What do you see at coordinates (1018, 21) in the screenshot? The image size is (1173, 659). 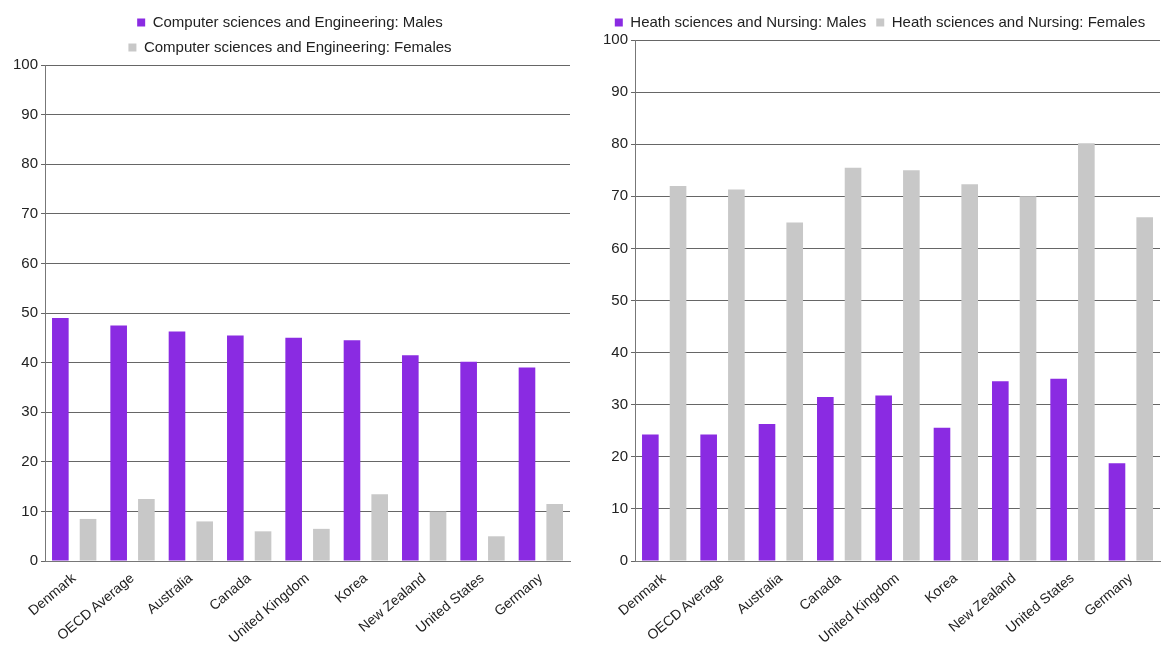 I see `legend-label: Heath sciences and Nursing: Females` at bounding box center [1018, 21].